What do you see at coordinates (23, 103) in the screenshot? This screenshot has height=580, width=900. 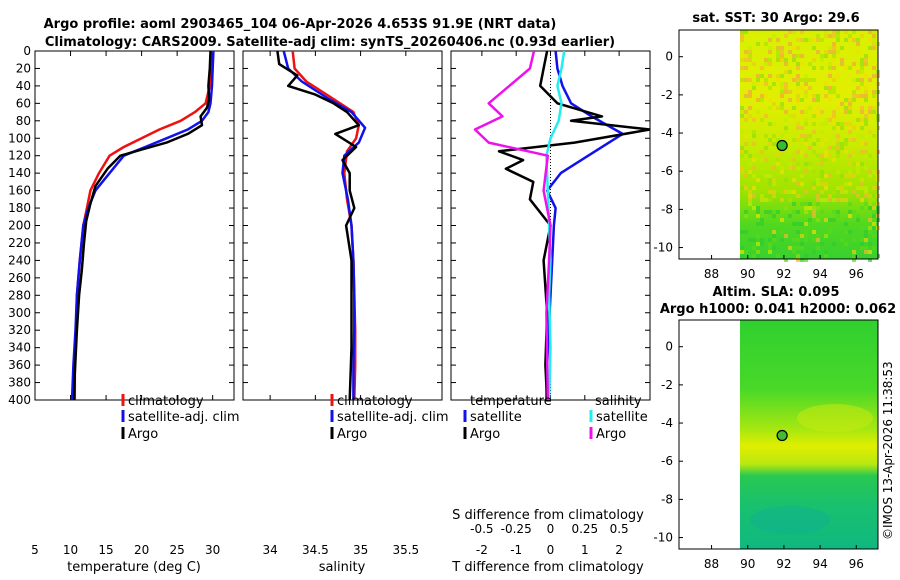 I see `y-tick-label: 60` at bounding box center [23, 103].